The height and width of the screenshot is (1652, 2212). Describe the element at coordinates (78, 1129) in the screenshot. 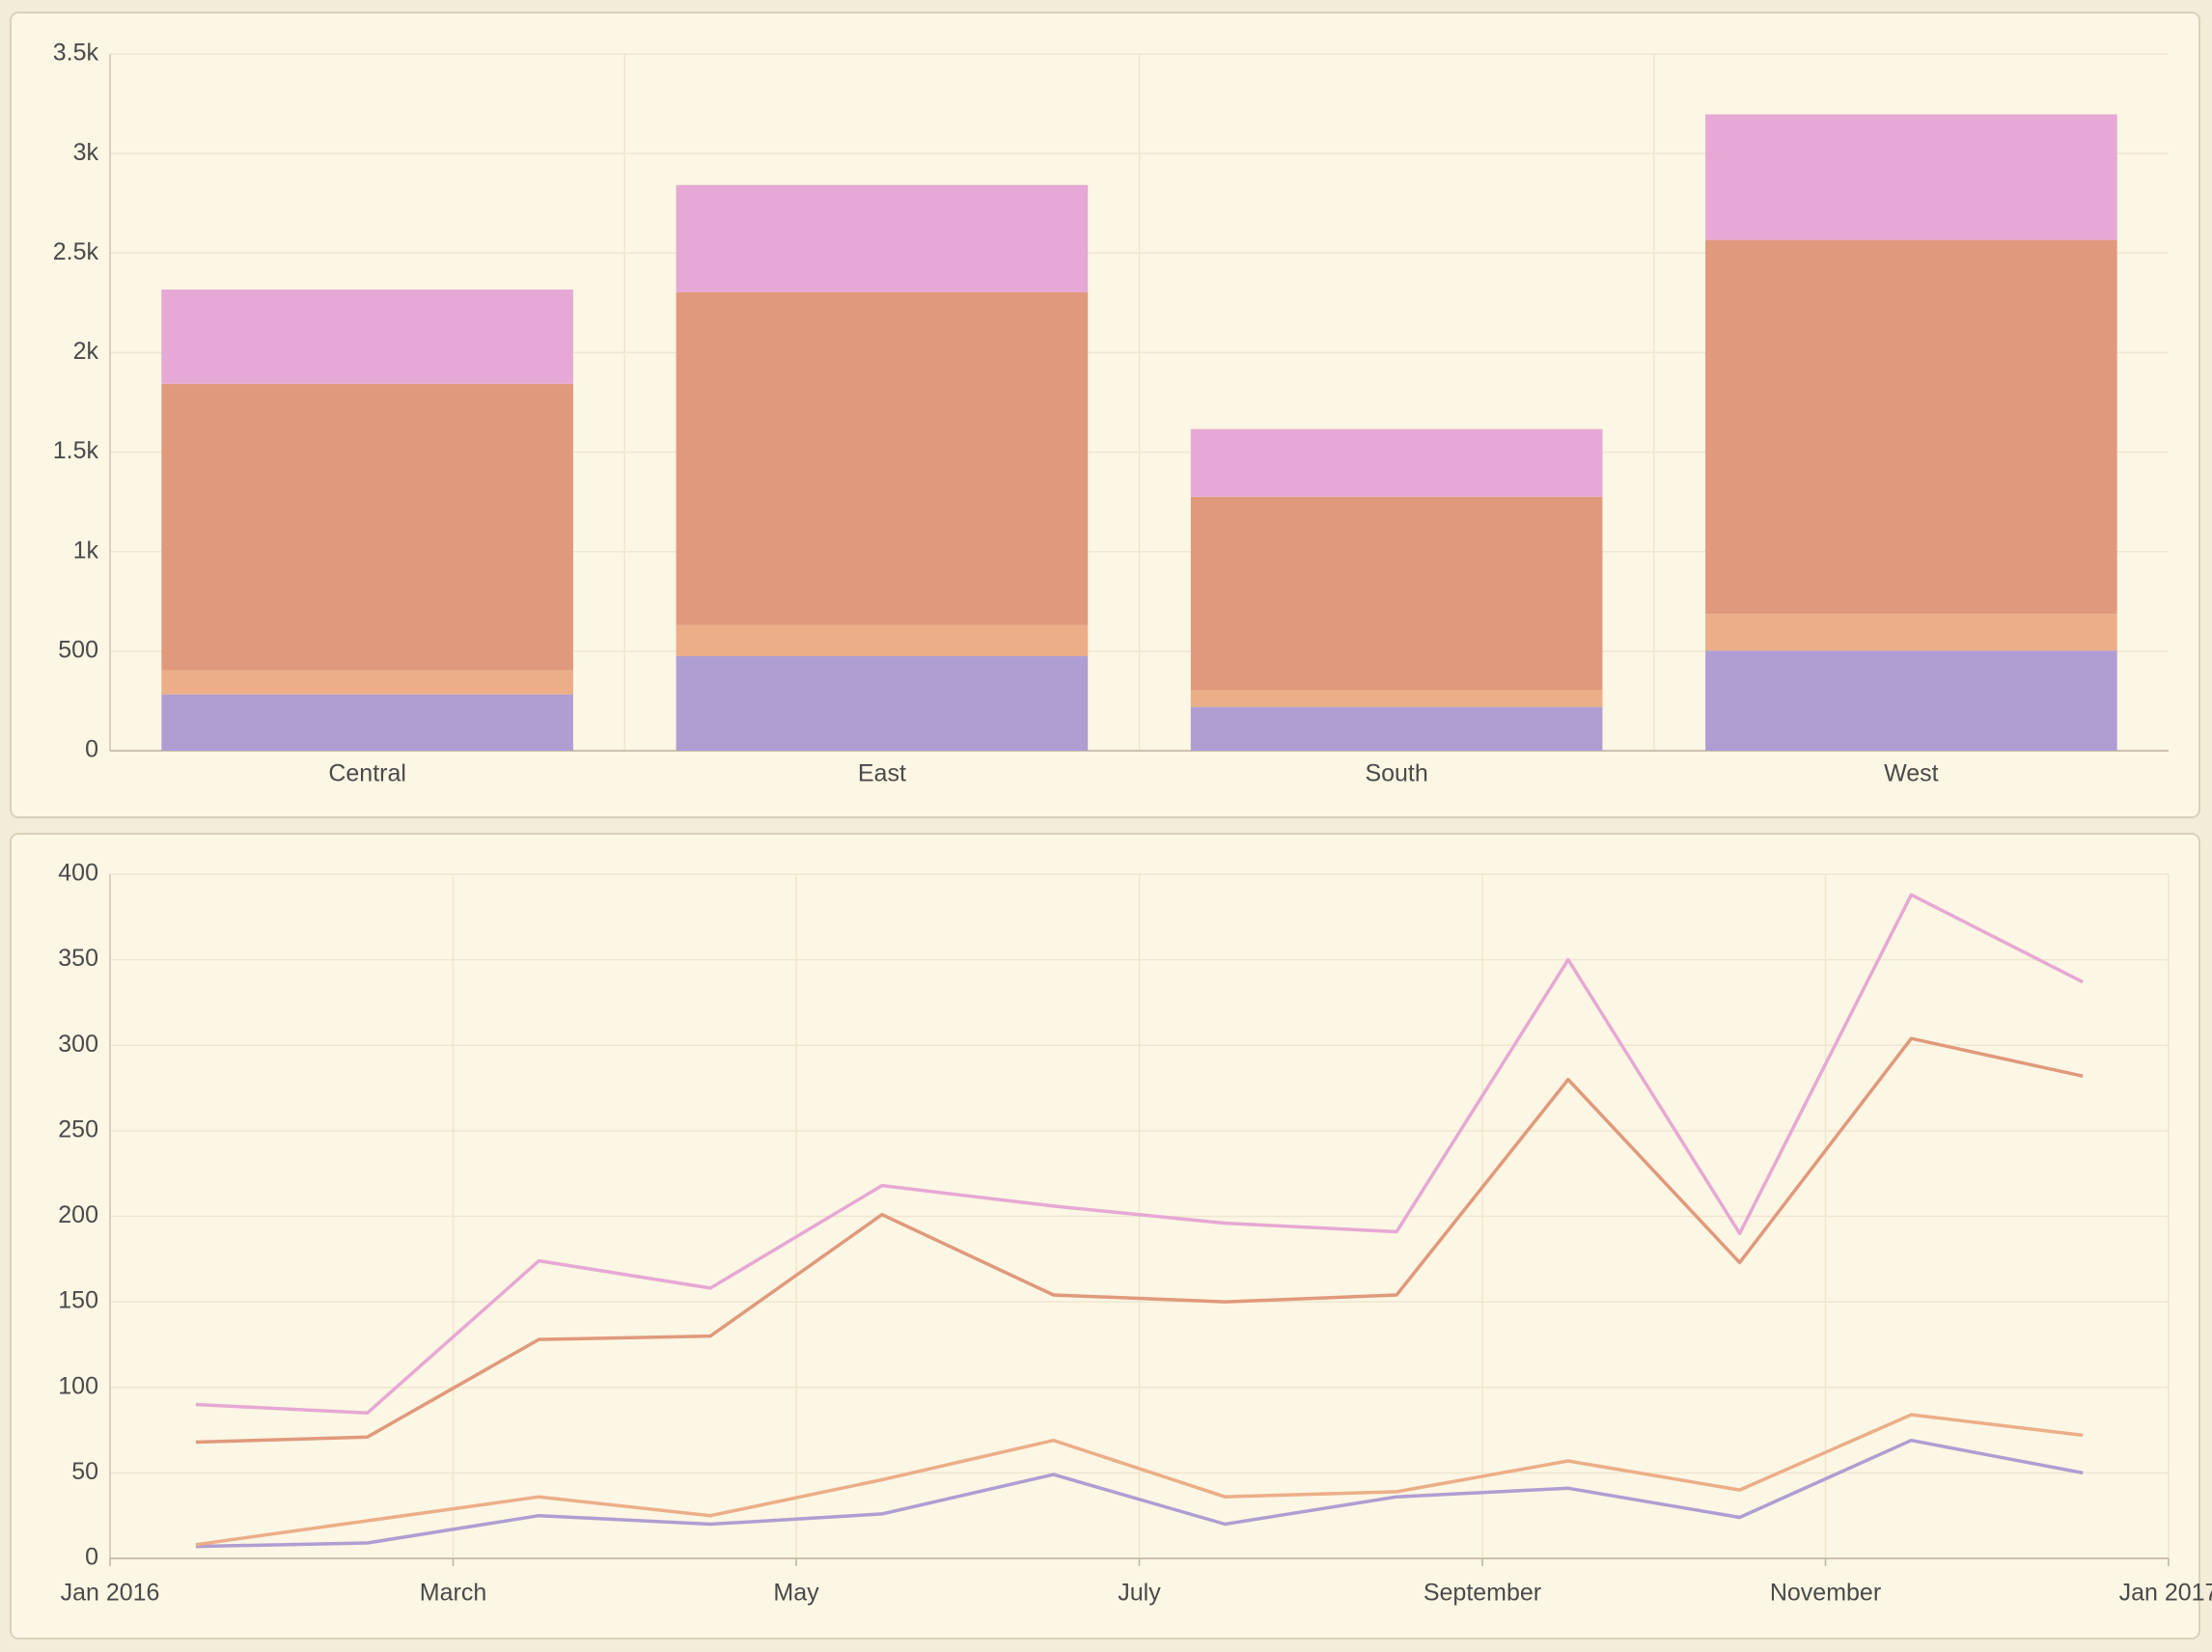

I see `y-tick-label: 250` at that location.